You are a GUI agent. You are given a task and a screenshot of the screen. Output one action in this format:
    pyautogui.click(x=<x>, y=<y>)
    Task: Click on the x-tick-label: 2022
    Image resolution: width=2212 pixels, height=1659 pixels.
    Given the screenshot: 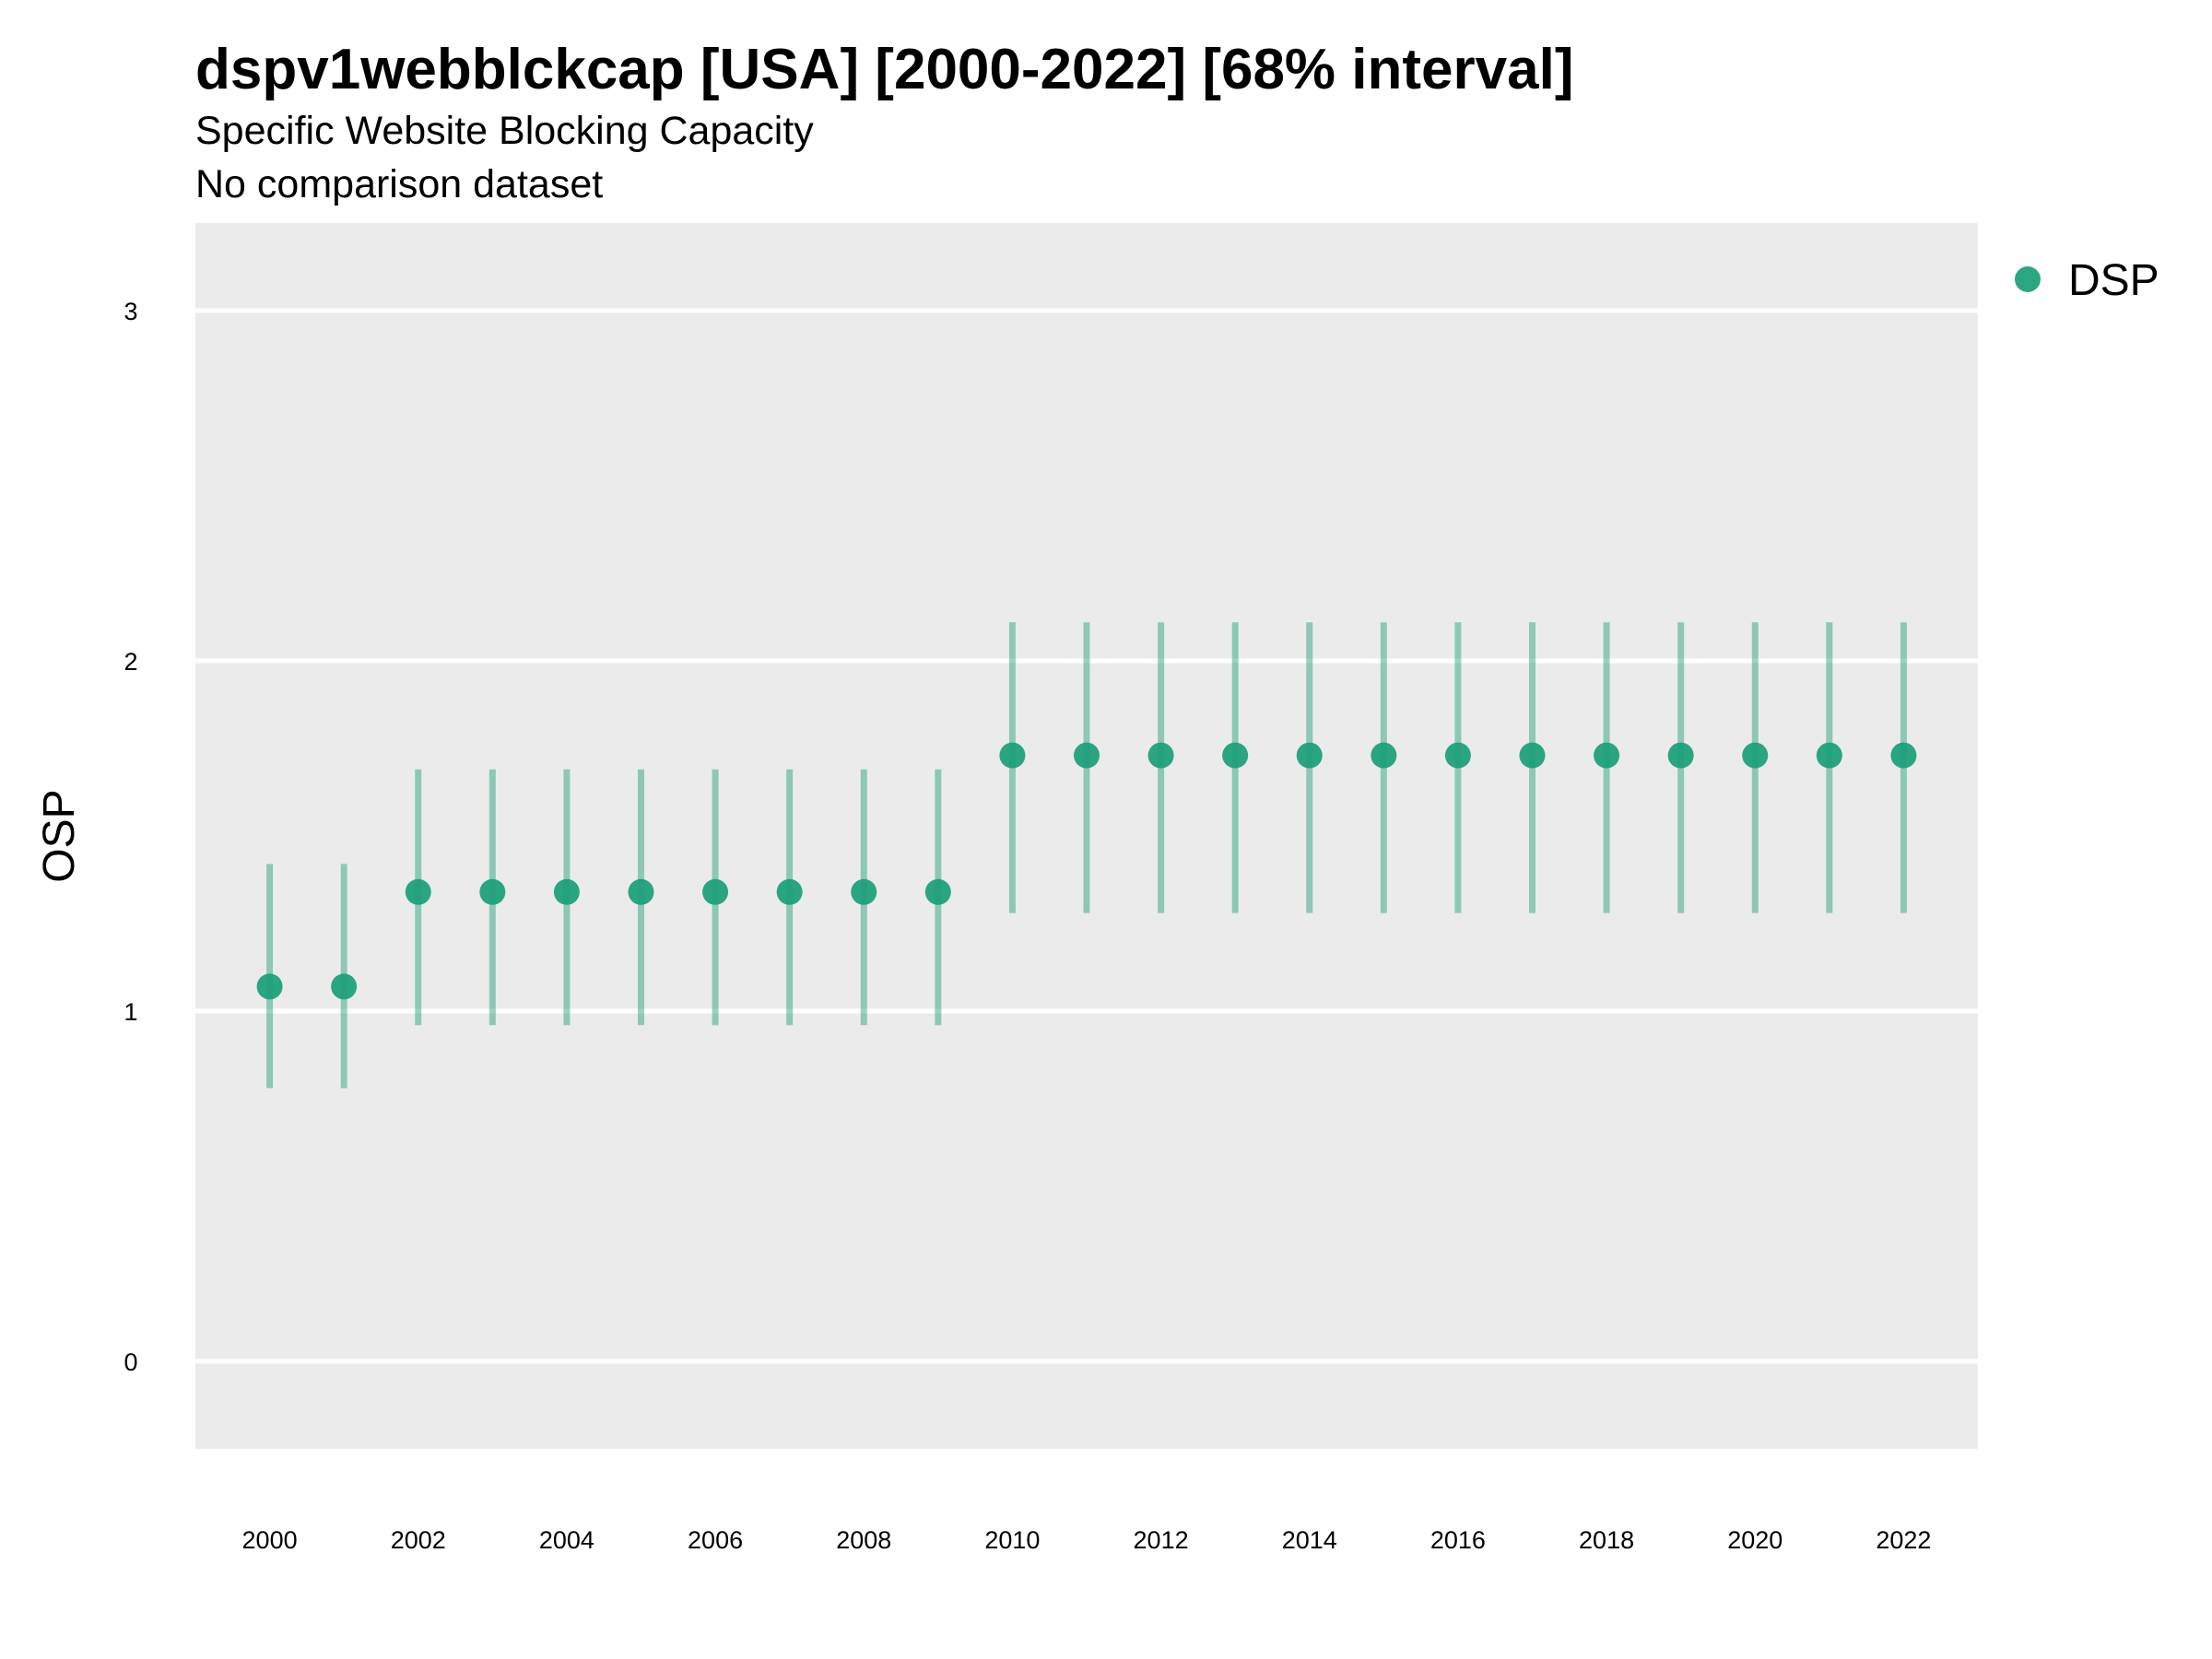 What is the action you would take?
    pyautogui.click(x=1903, y=1540)
    